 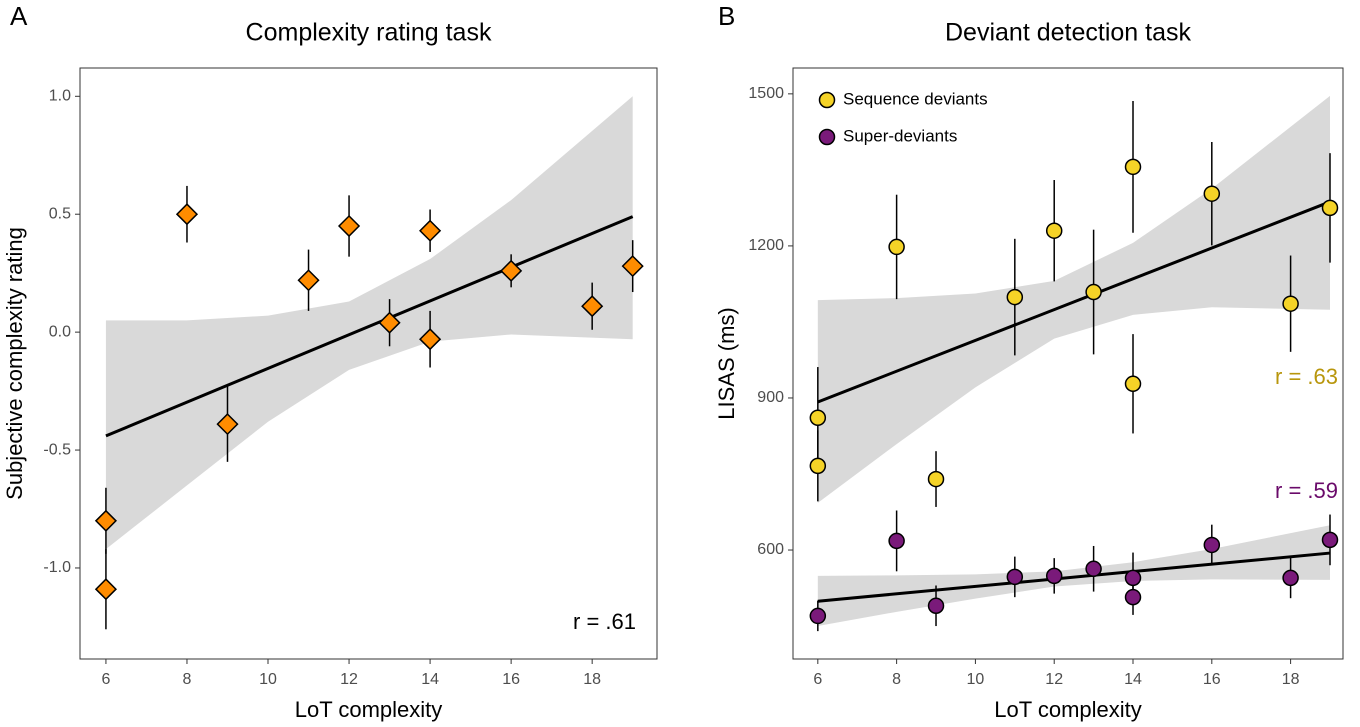 What do you see at coordinates (726, 16) in the screenshot?
I see `panel-label: B` at bounding box center [726, 16].